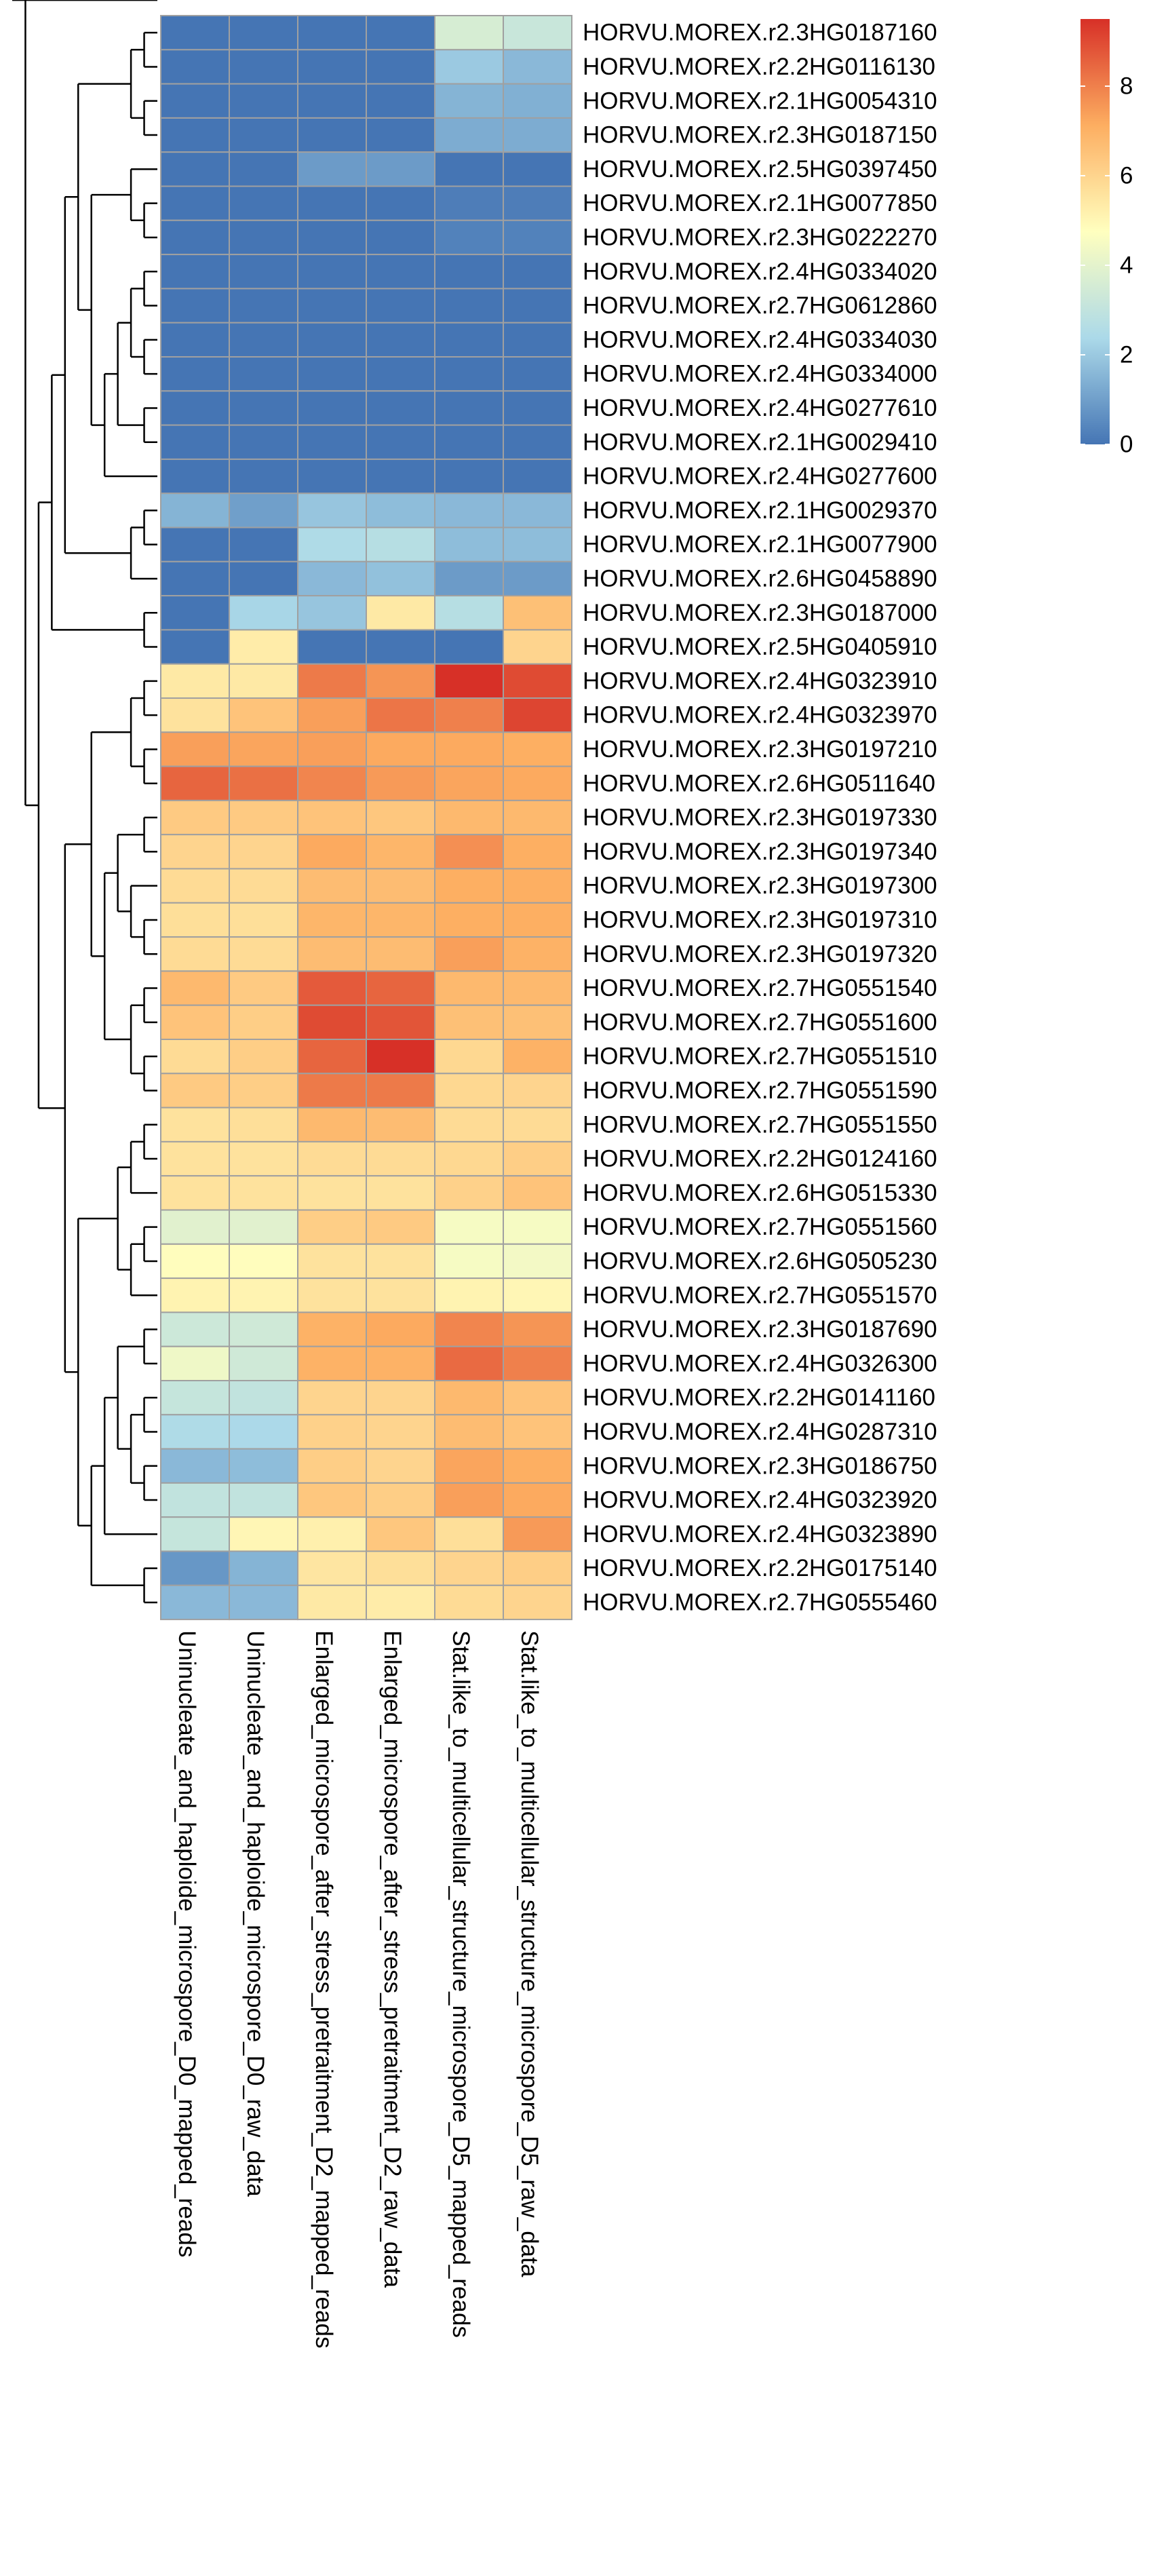 Image resolution: width=1168 pixels, height=2576 pixels. Describe the element at coordinates (760, 681) in the screenshot. I see `row-label: HORVU.MOREX.r2.4HG0323910` at that location.